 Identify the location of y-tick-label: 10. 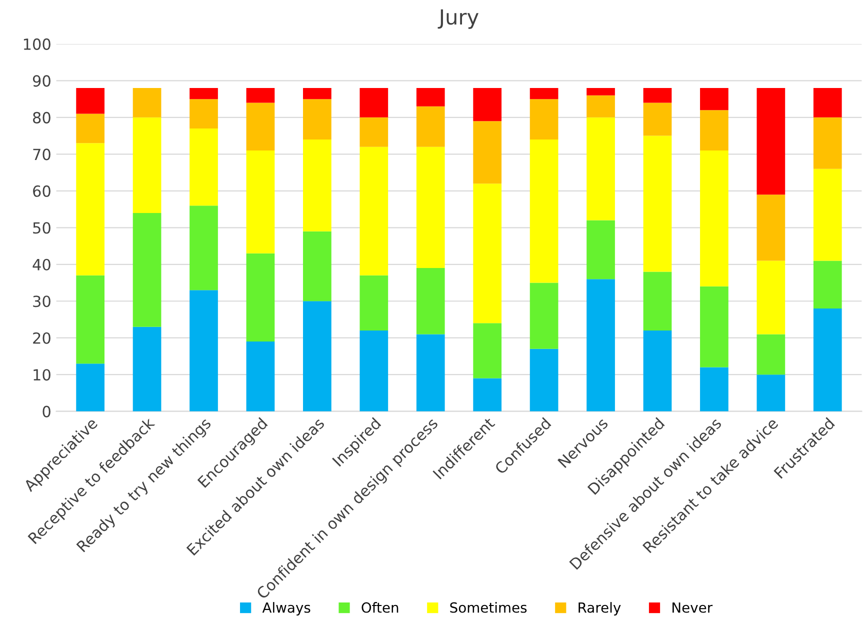
(42, 375).